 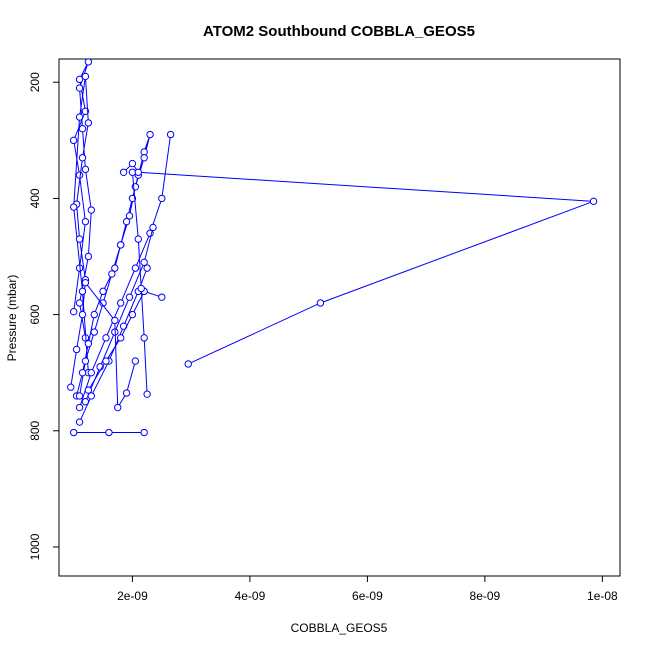 What do you see at coordinates (602, 596) in the screenshot?
I see `x-tick-label: 1e-08` at bounding box center [602, 596].